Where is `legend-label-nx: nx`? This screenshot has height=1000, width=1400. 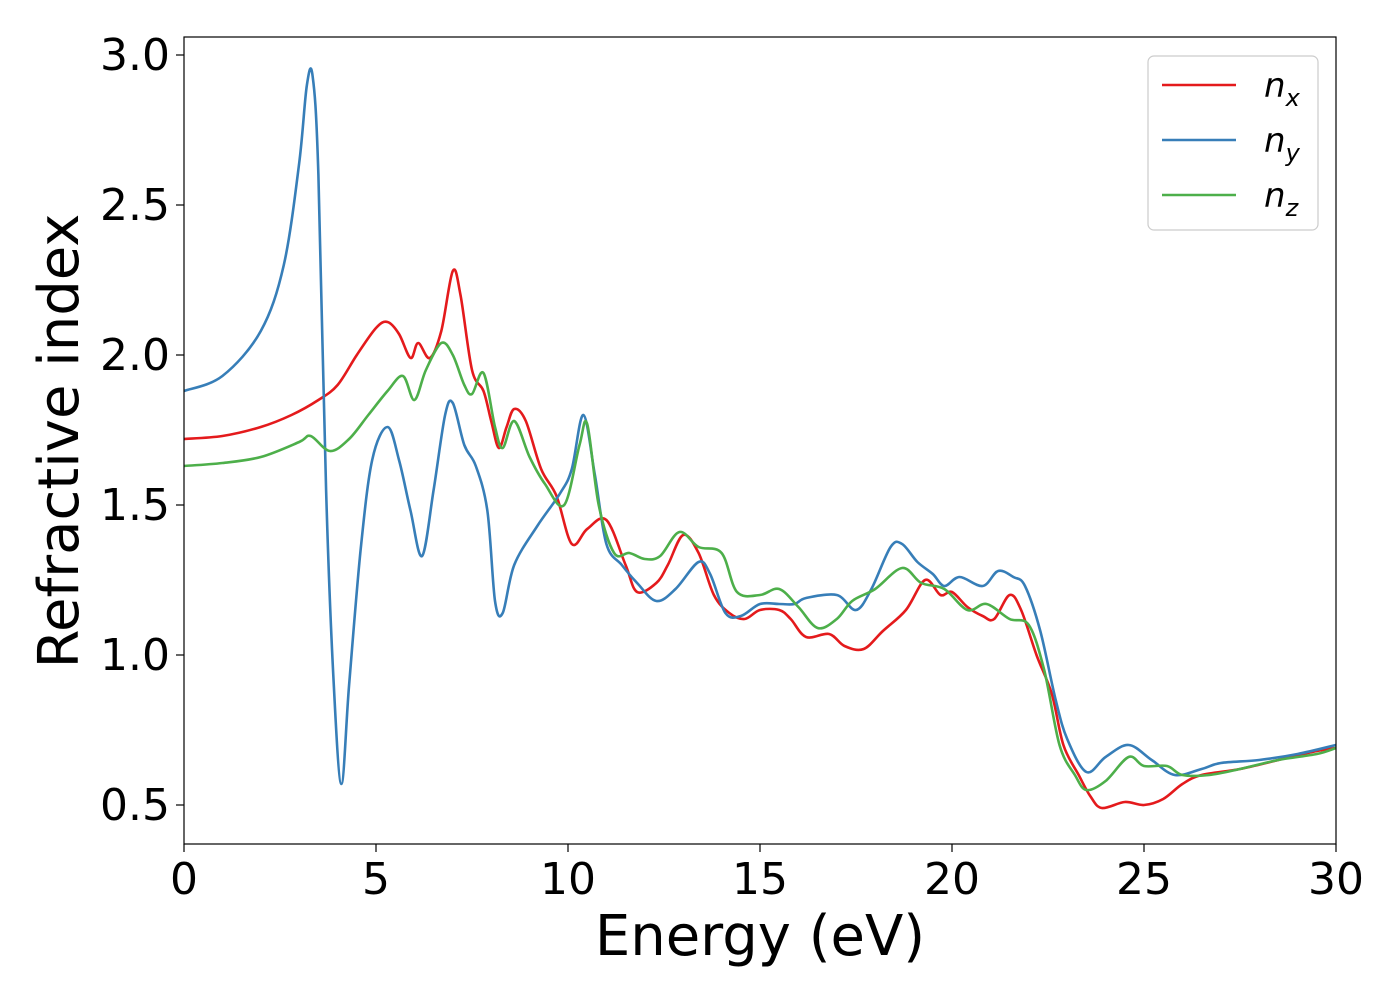 legend-label-nx: nx is located at coordinates (1282, 89).